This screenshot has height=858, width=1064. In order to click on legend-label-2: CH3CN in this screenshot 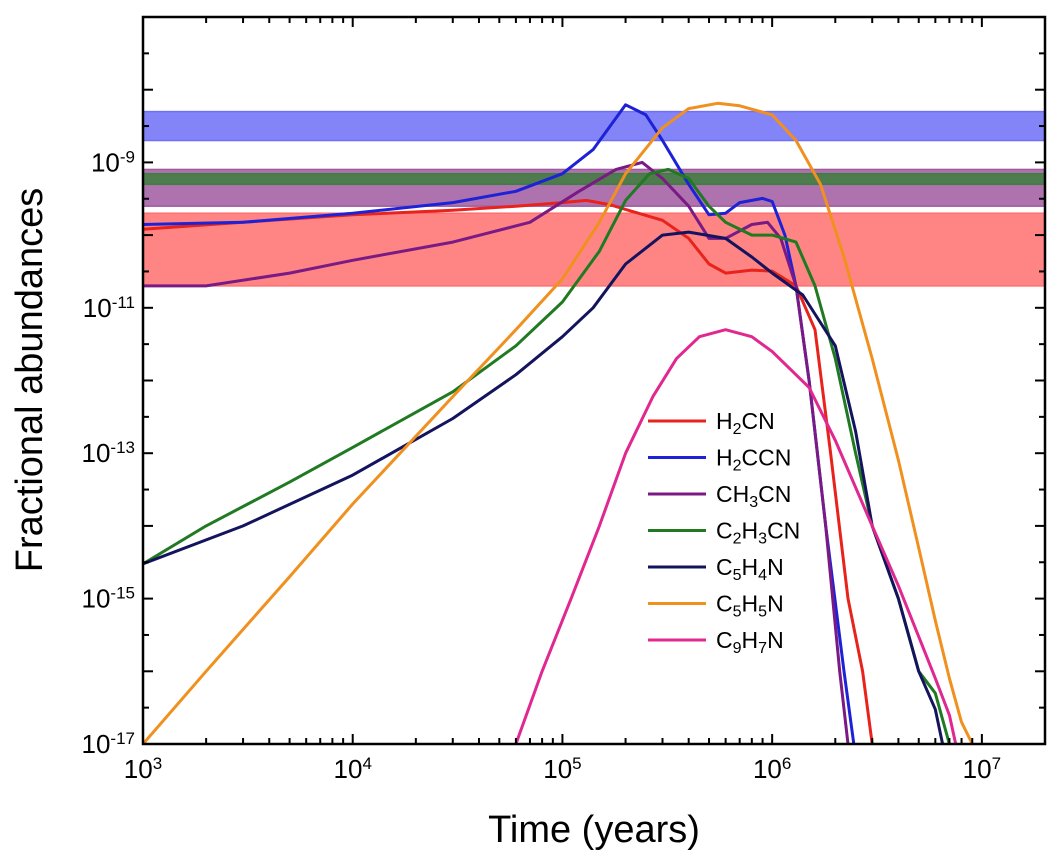, I will do `click(753, 496)`.